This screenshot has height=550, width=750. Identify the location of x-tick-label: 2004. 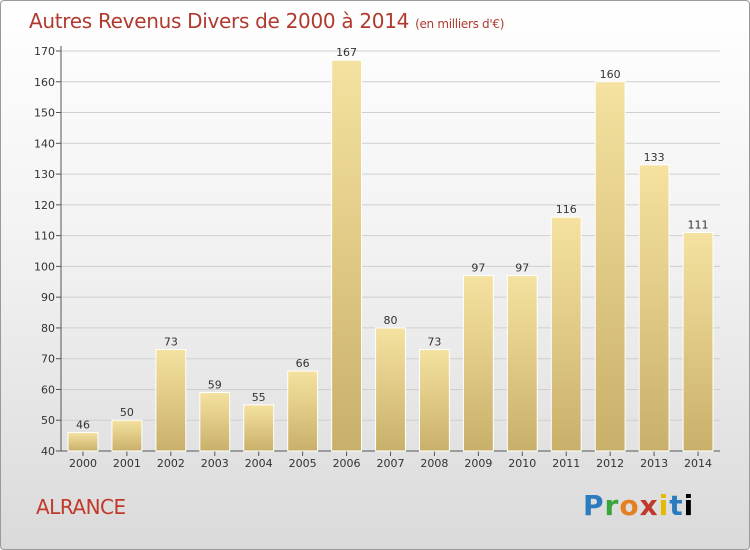
(259, 463).